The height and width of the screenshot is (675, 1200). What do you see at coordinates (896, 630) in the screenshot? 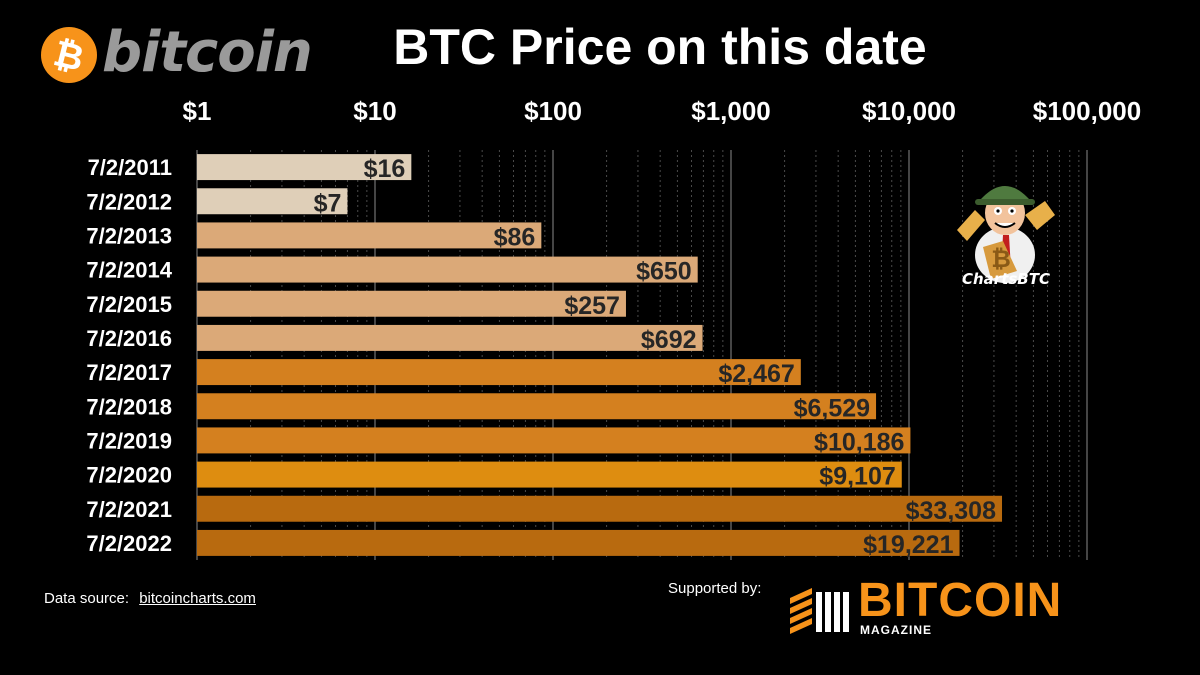
I see `bitcoin-magazine-subtitle: MAGAZINE` at bounding box center [896, 630].